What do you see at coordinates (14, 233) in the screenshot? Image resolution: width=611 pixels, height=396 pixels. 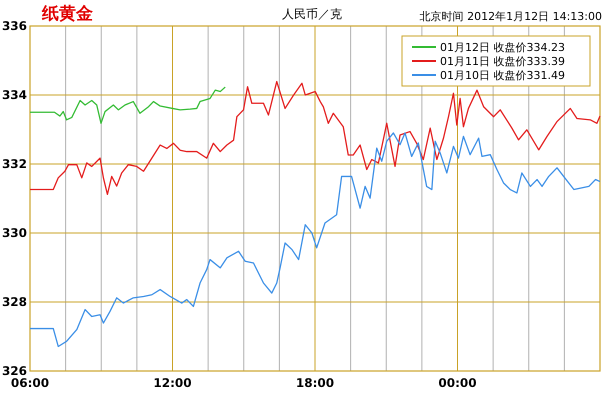 I see `y-tick-label: 330` at bounding box center [14, 233].